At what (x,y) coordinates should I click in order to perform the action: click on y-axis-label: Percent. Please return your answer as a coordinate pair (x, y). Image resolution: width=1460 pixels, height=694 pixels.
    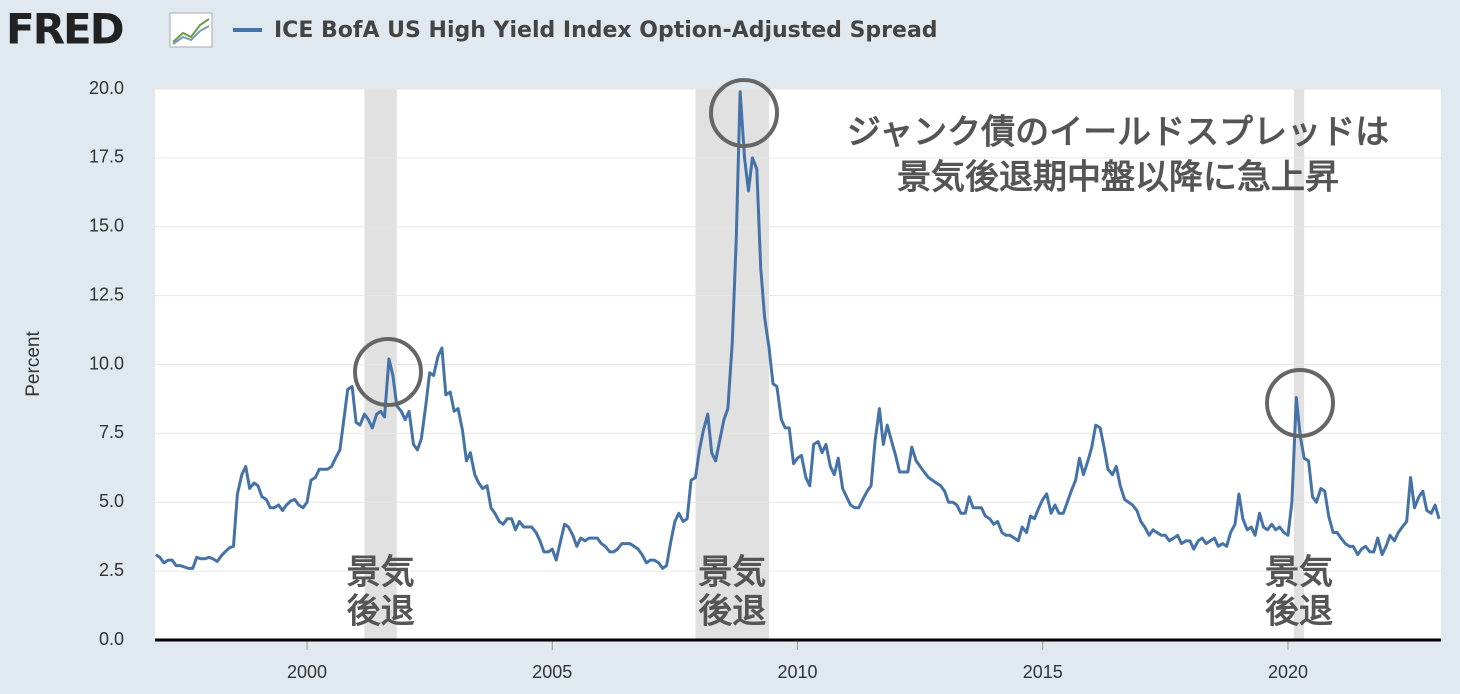
    Looking at the image, I should click on (33, 364).